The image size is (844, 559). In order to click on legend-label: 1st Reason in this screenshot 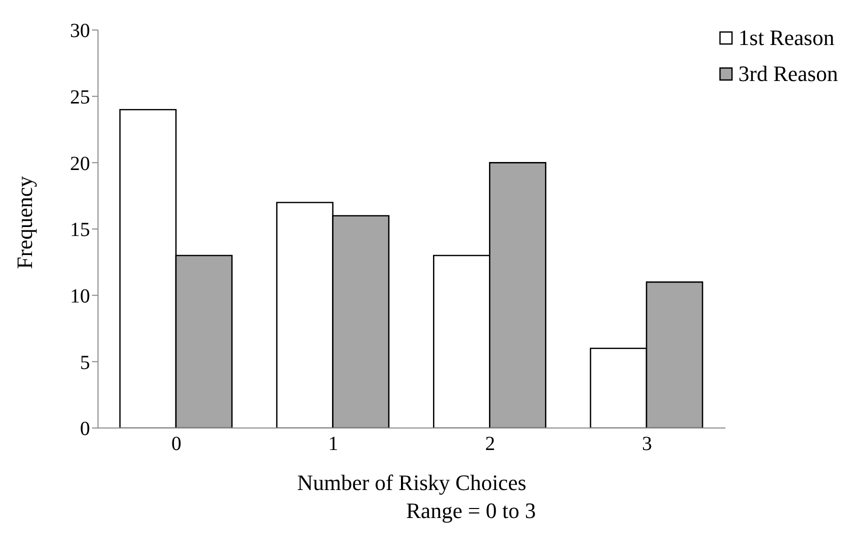, I will do `click(786, 38)`.